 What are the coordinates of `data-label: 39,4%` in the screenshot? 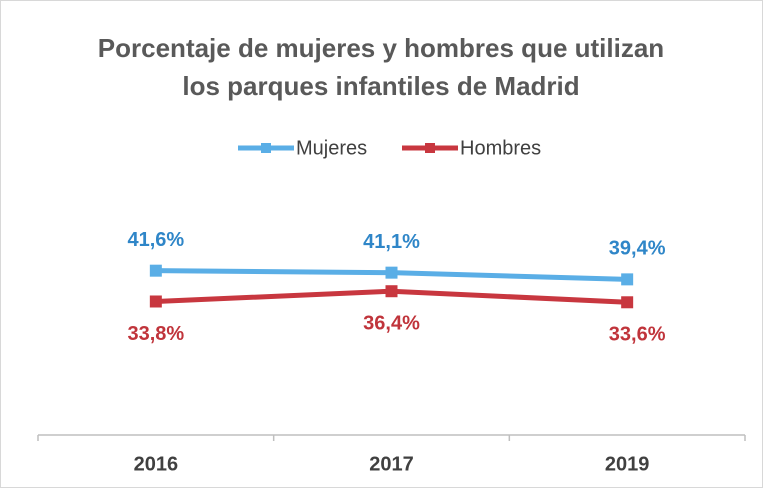 It's located at (637, 249).